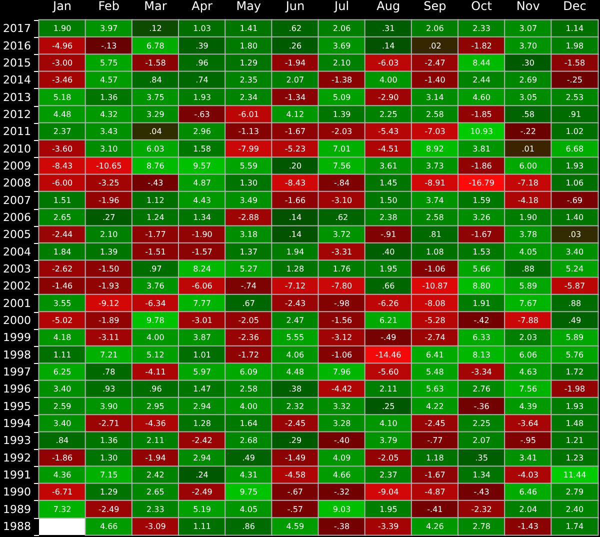 The height and width of the screenshot is (537, 600). Describe the element at coordinates (109, 80) in the screenshot. I see `data-label: 4.57` at that location.